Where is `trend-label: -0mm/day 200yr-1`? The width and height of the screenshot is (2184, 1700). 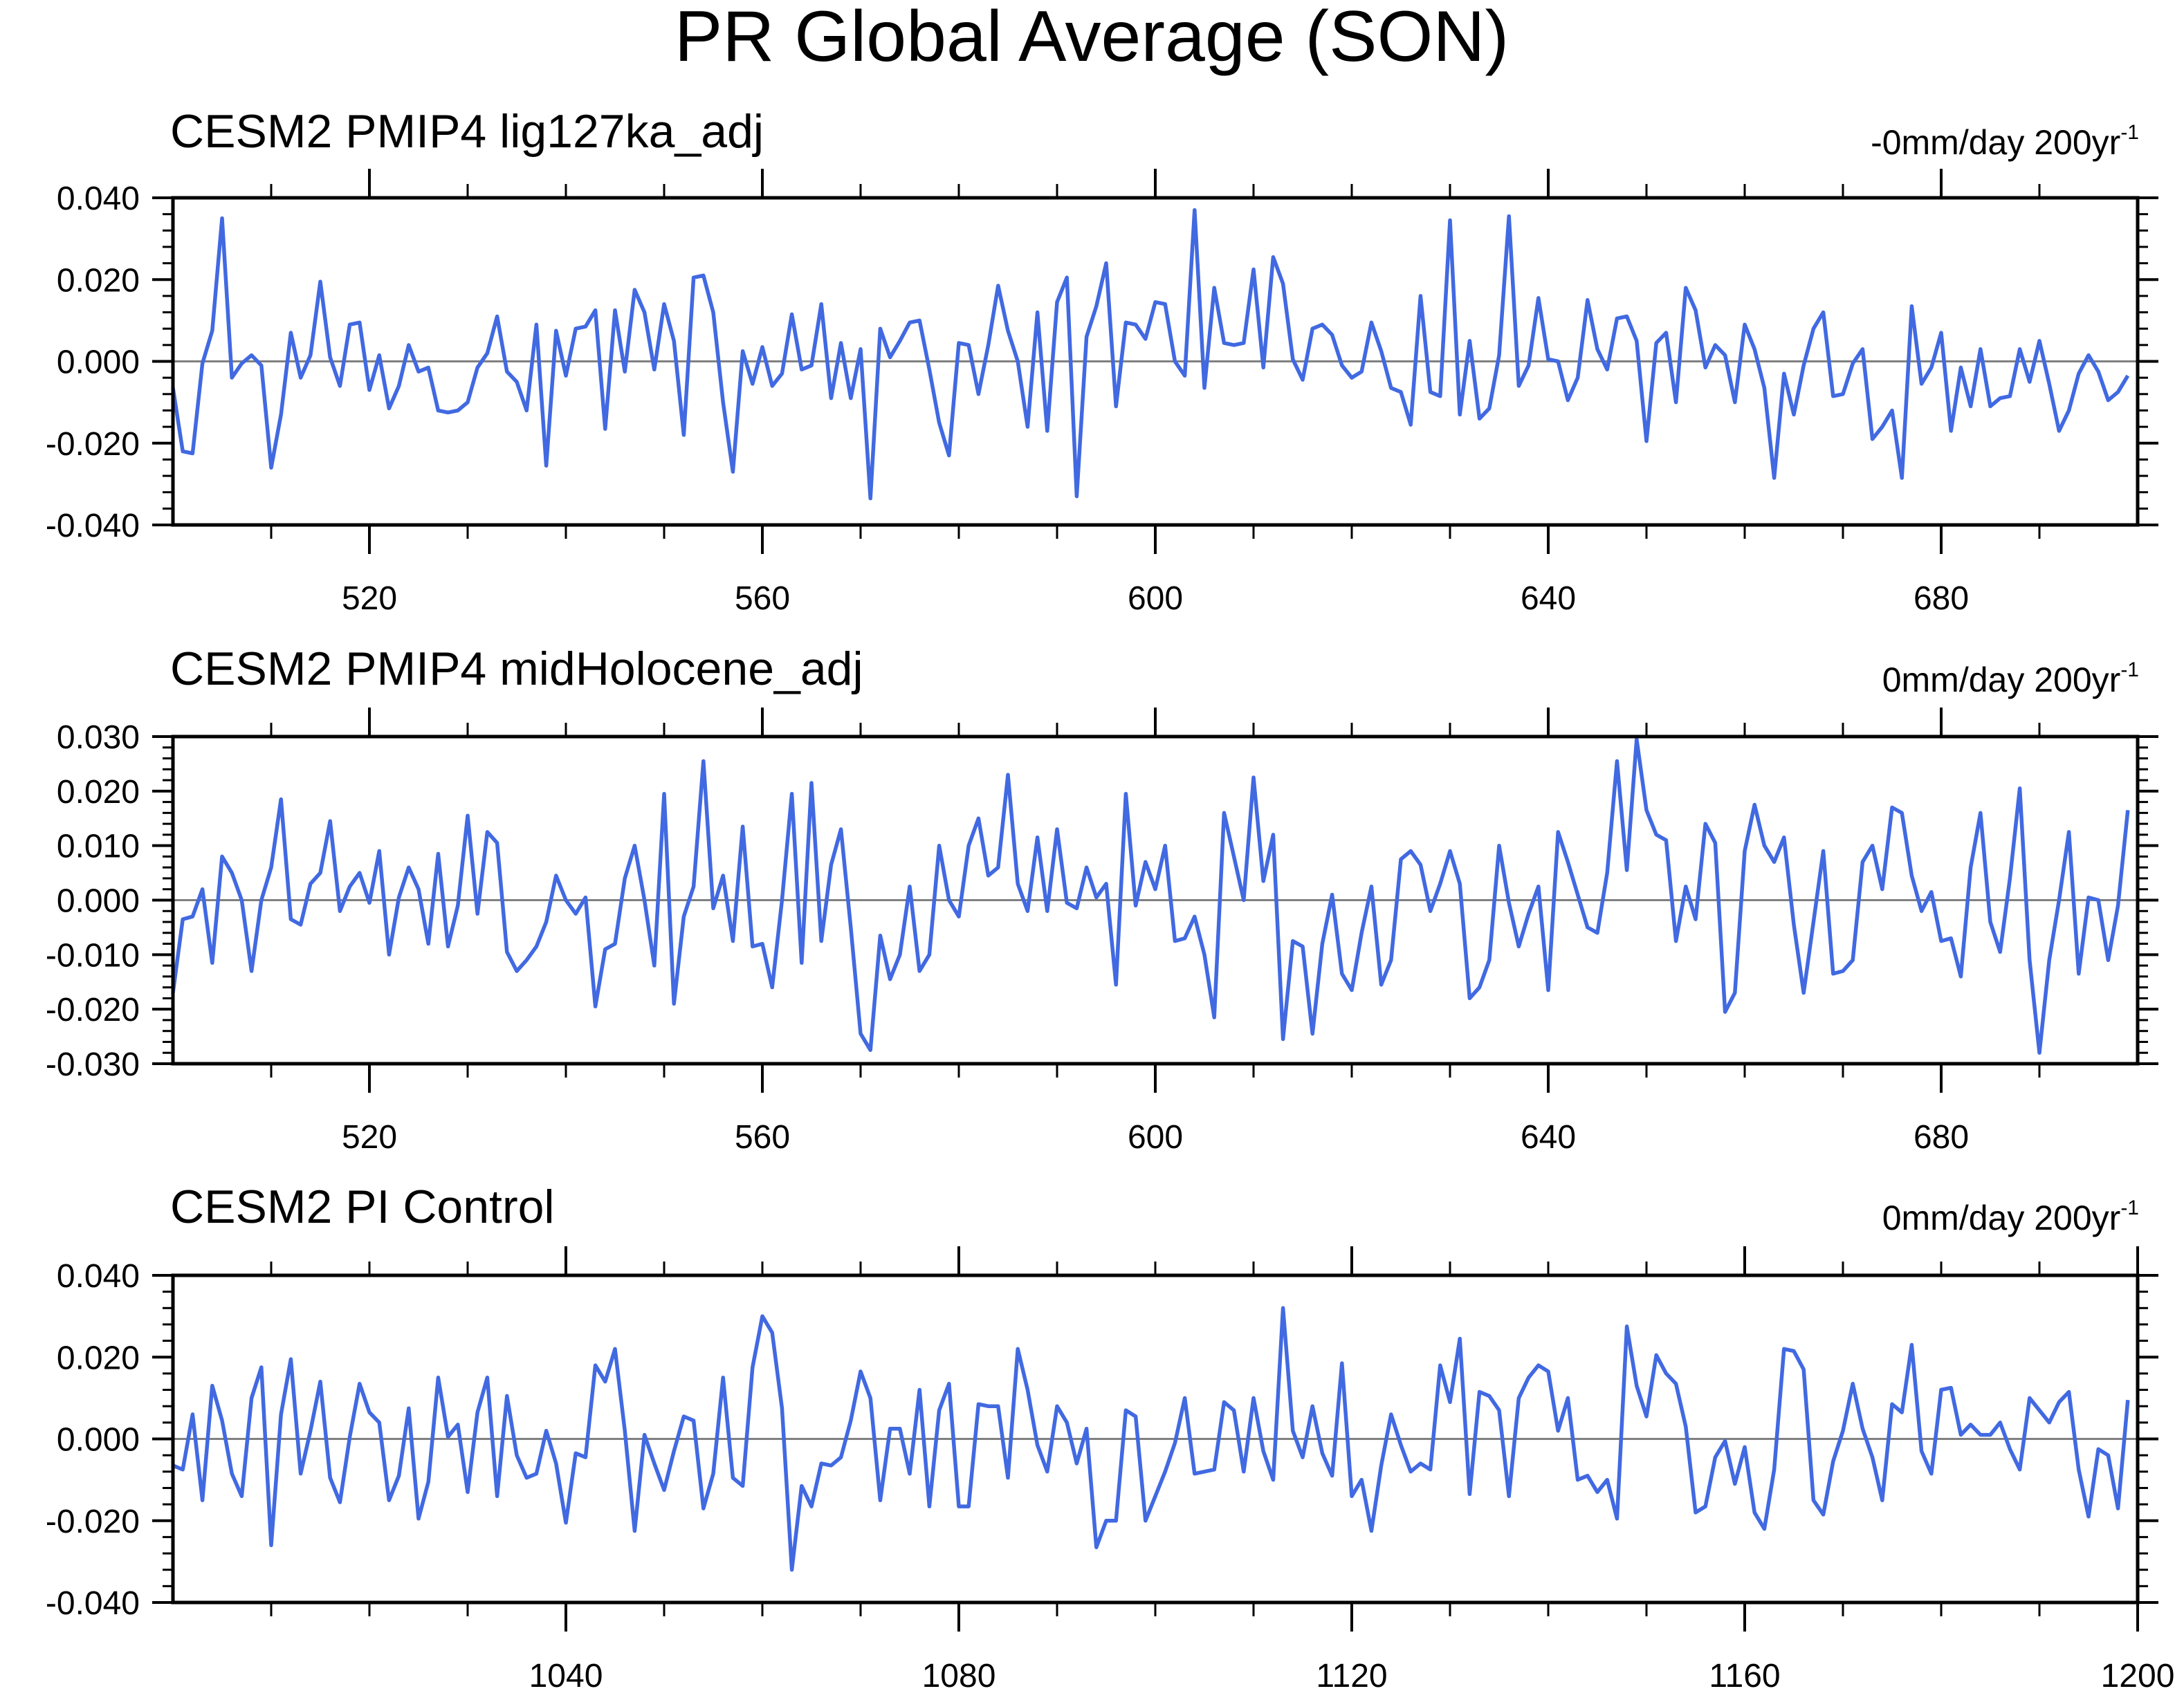
trend-label: -0mm/day 200yr-1 is located at coordinates (2005, 141).